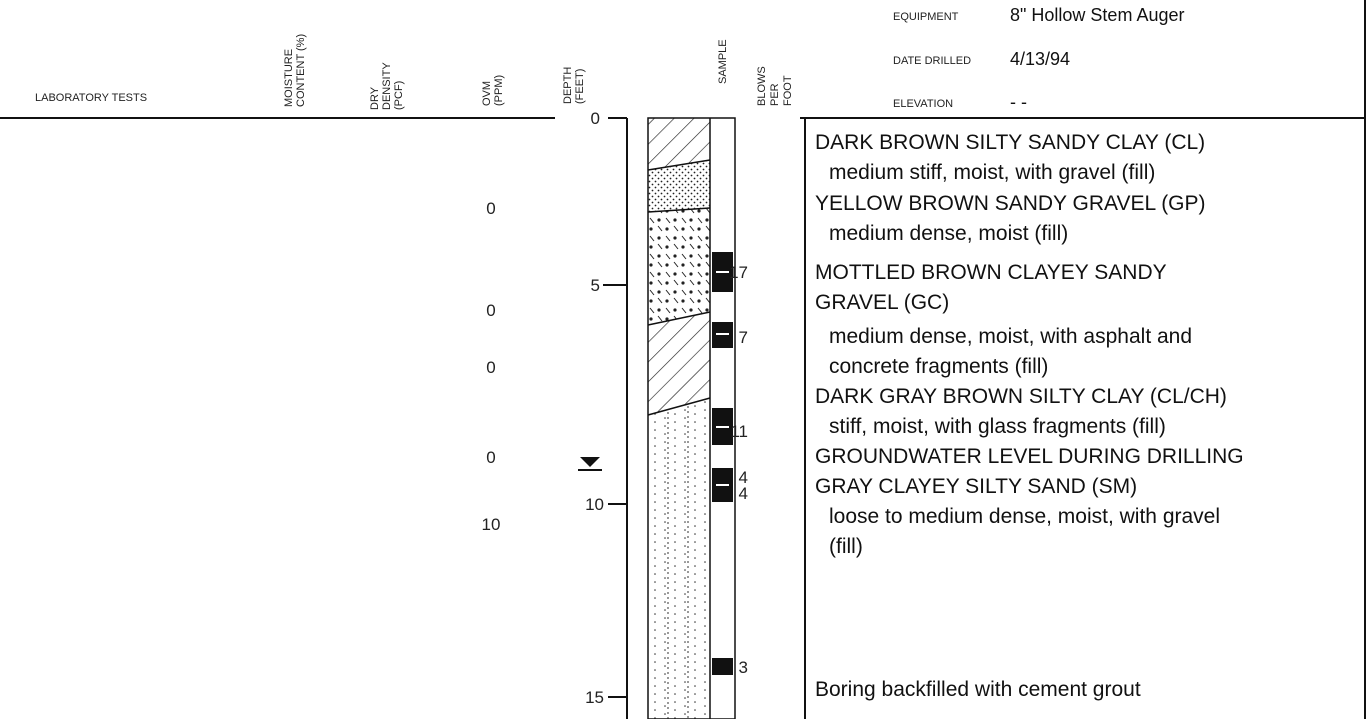 The image size is (1372, 719). What do you see at coordinates (775, 94) in the screenshot?
I see `column-header: PER` at bounding box center [775, 94].